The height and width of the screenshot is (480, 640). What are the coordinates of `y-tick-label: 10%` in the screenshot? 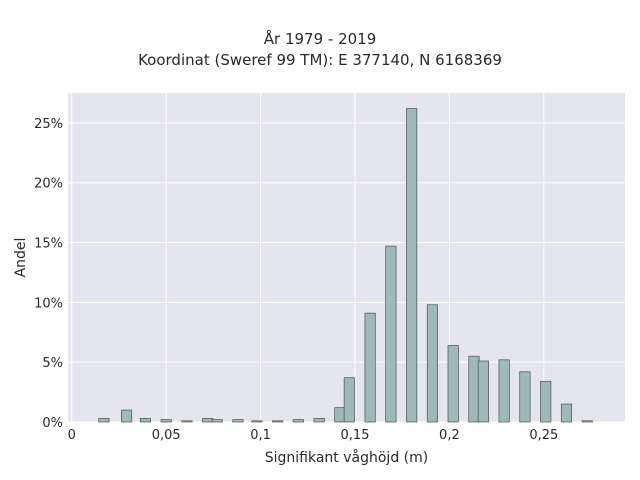 It's located at (48, 303).